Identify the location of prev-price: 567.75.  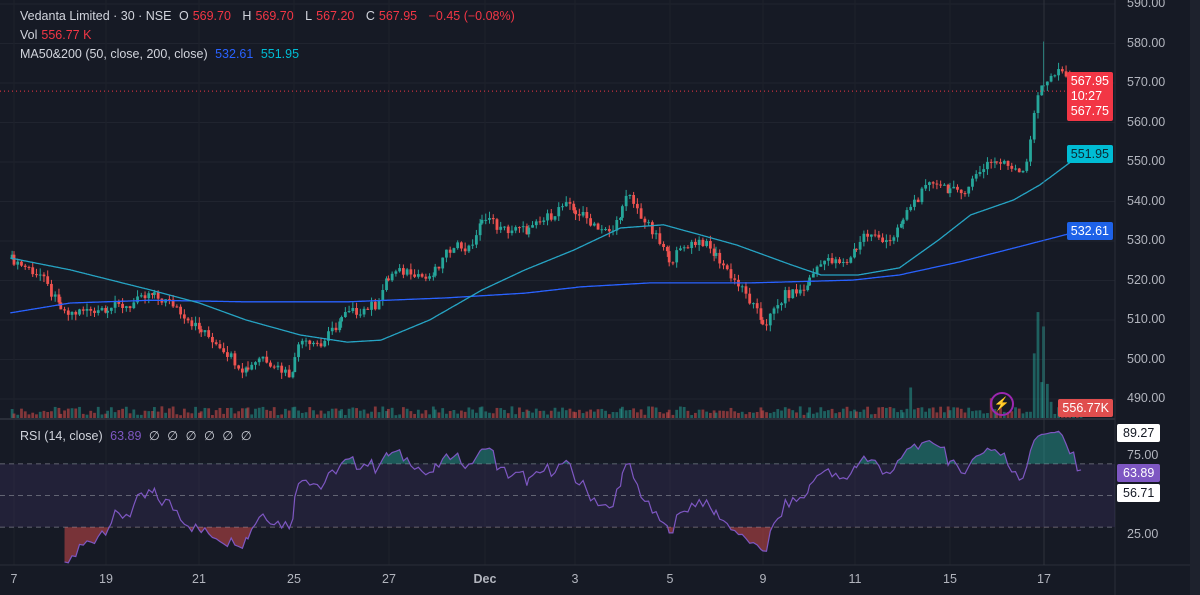
(1089, 111).